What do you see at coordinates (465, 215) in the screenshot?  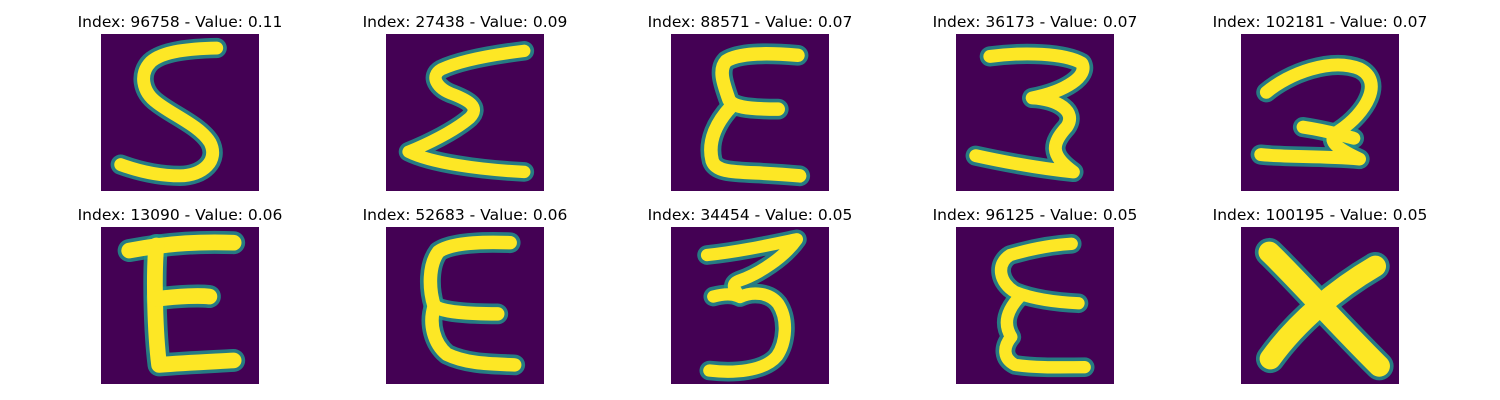 I see `panel-title: Index: 52683 - Value: 0.06` at bounding box center [465, 215].